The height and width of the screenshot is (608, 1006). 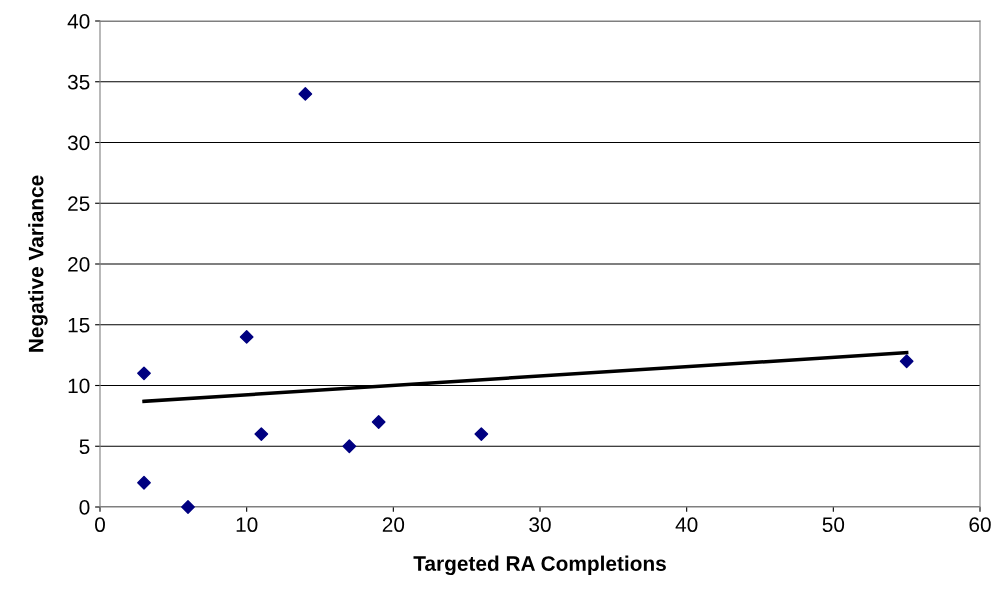 I want to click on x-tick-label: 60, so click(x=980, y=525).